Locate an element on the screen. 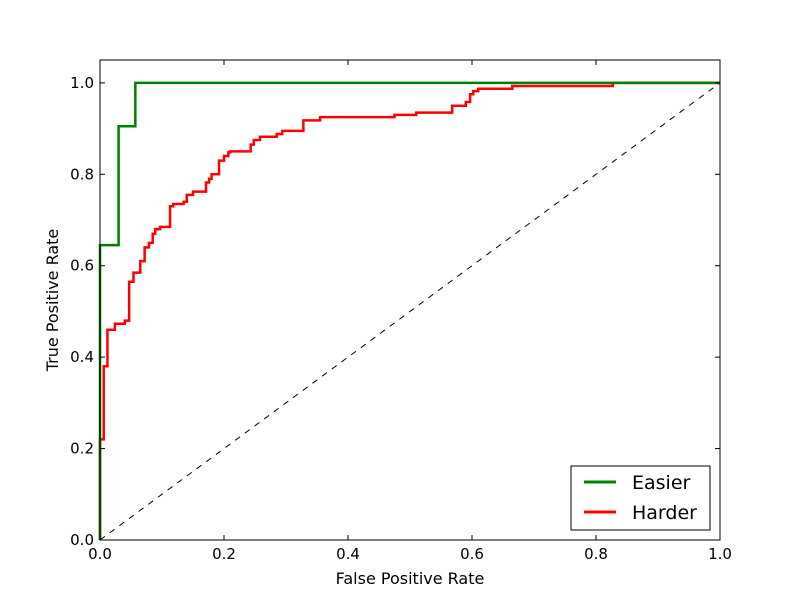 This screenshot has height=600, width=800. y-tick-label: 0.6 is located at coordinates (82, 266).